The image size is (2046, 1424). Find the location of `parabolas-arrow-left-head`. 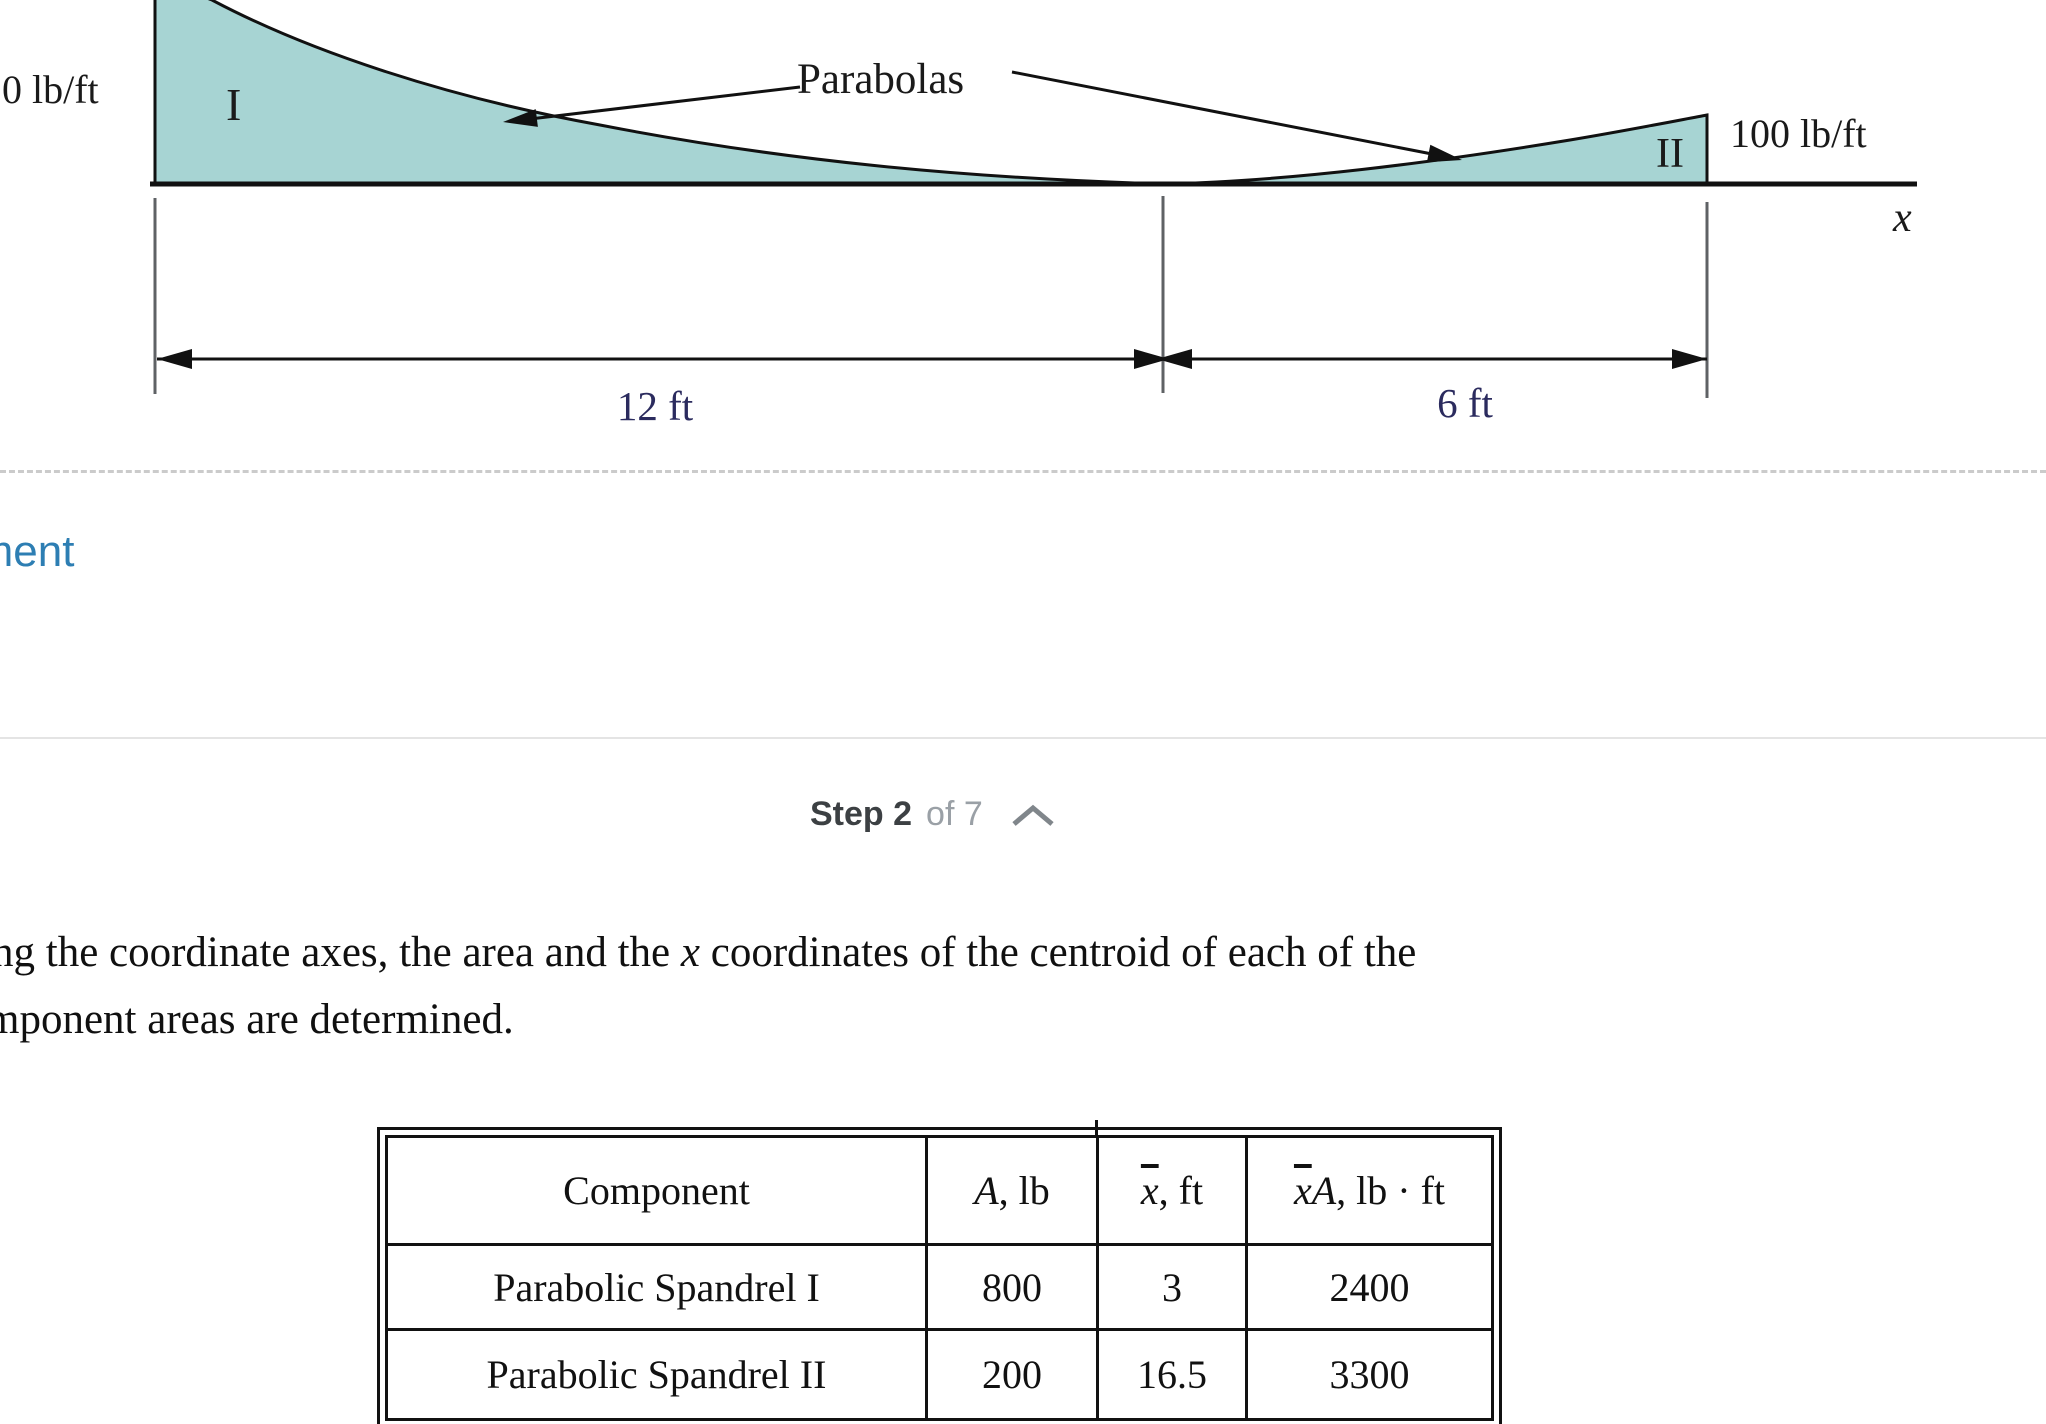

parabolas-arrow-left-head is located at coordinates (520, 118).